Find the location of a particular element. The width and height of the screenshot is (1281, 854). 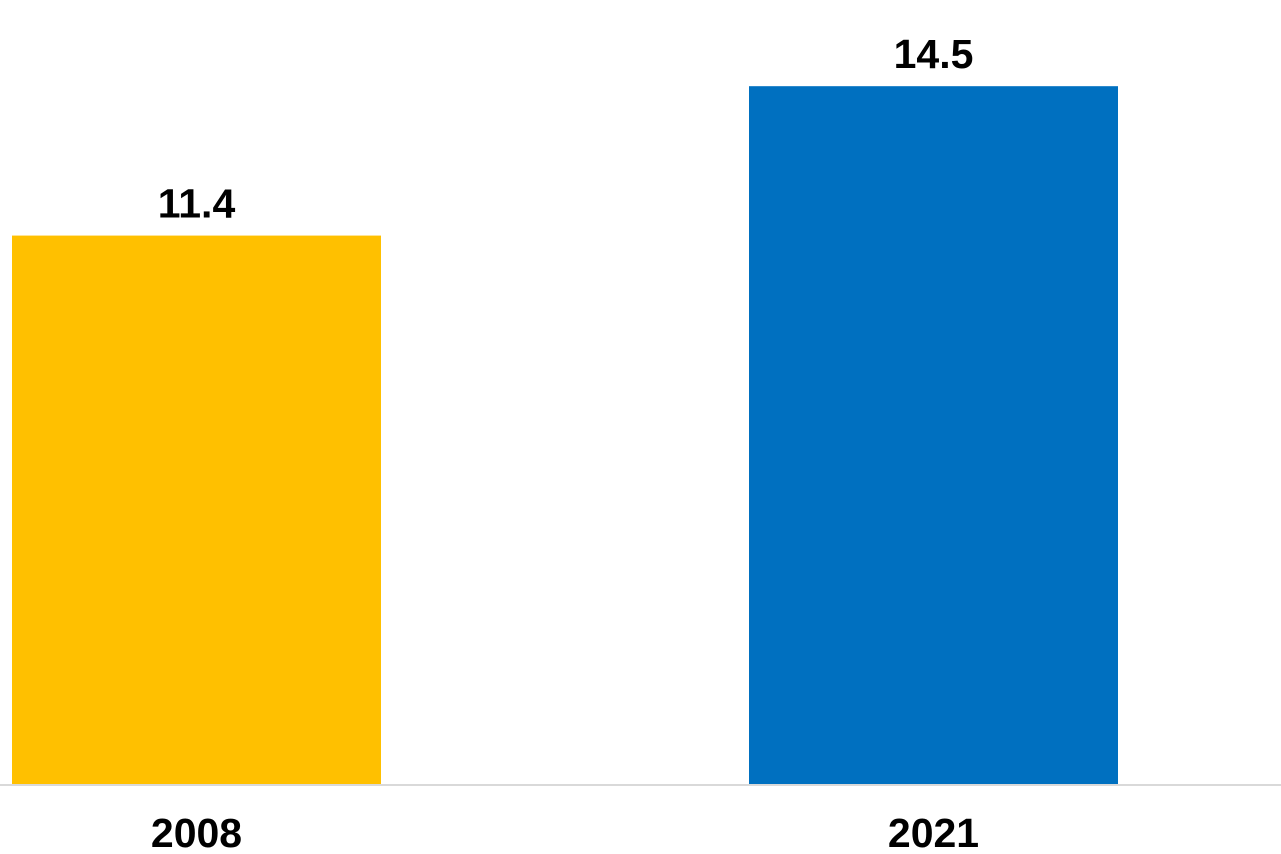

x-tick-labels-group: 2008 2021 is located at coordinates (565, 832).